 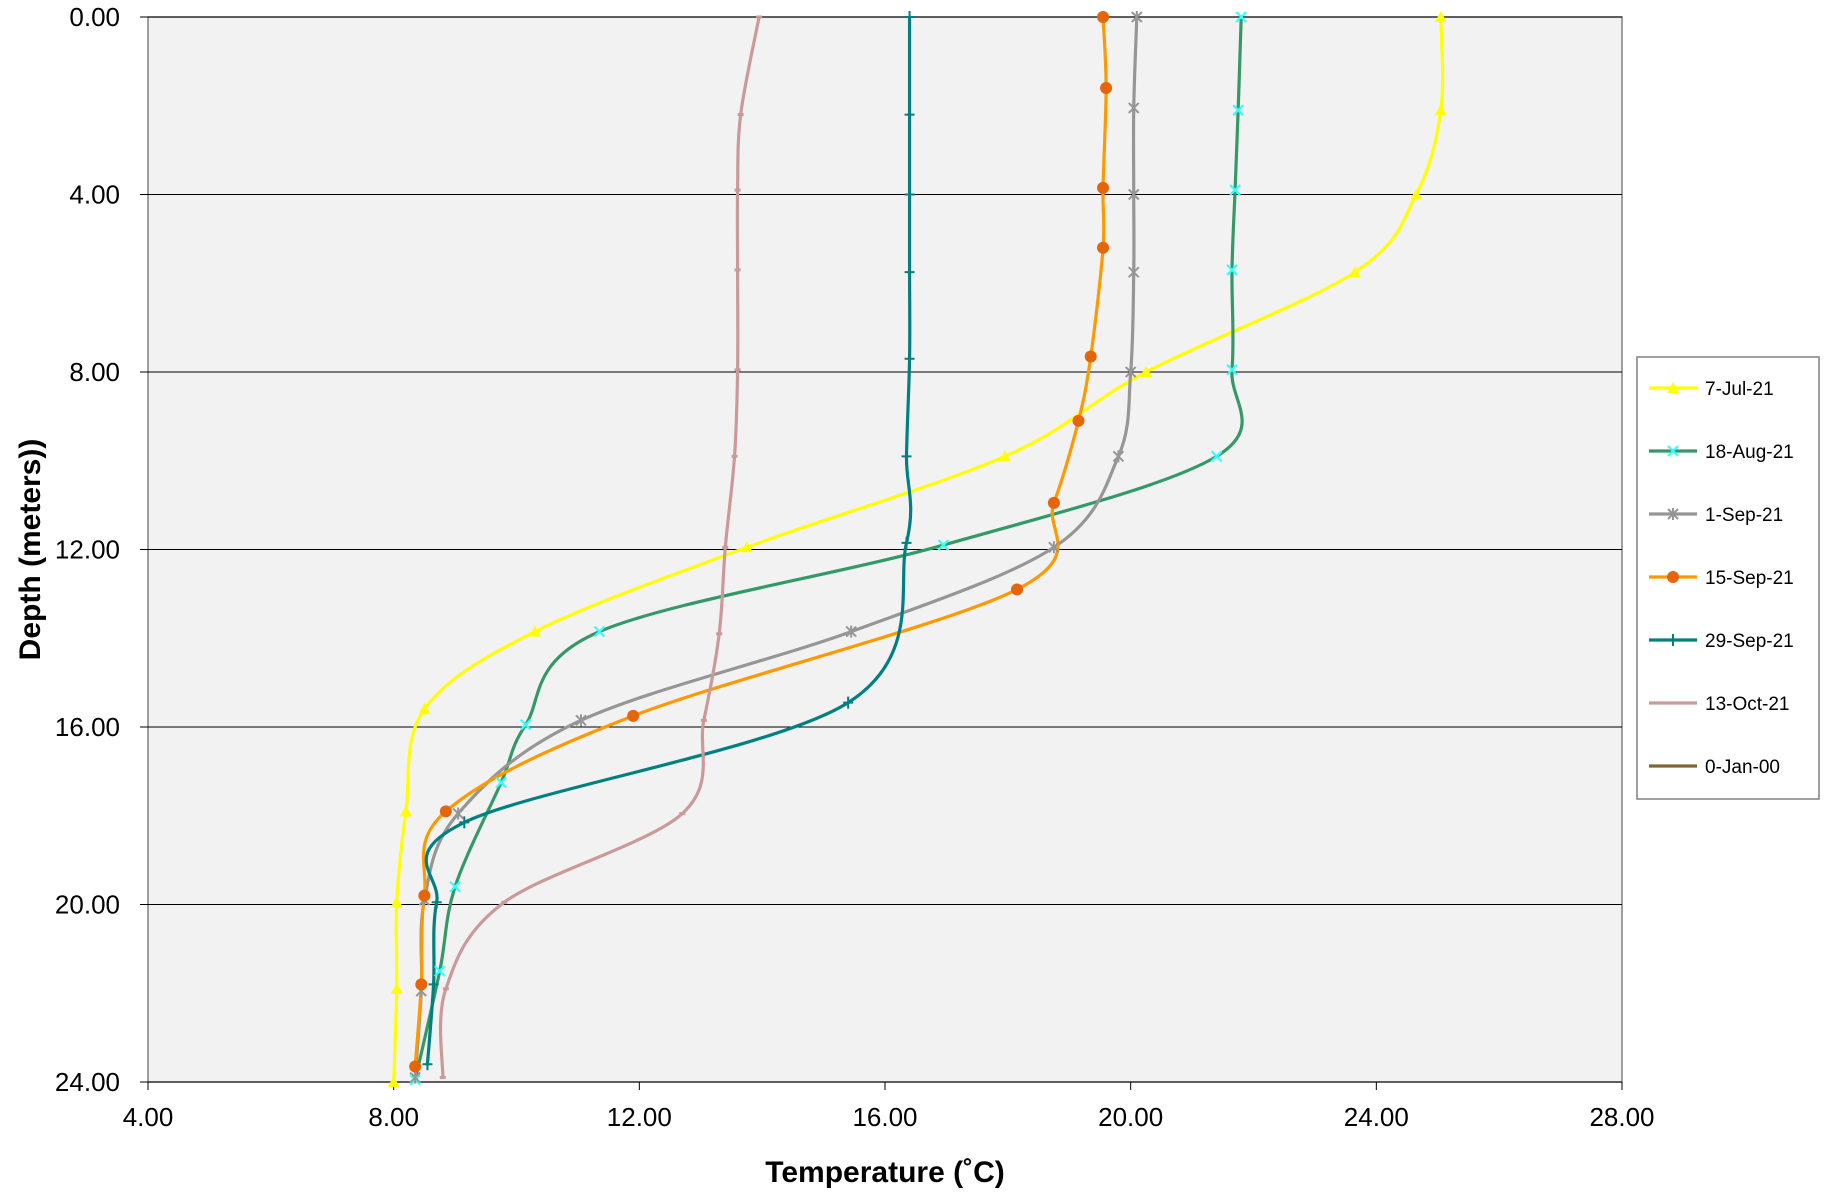 I want to click on legend-label: 15-Sep-21, so click(x=1749, y=578).